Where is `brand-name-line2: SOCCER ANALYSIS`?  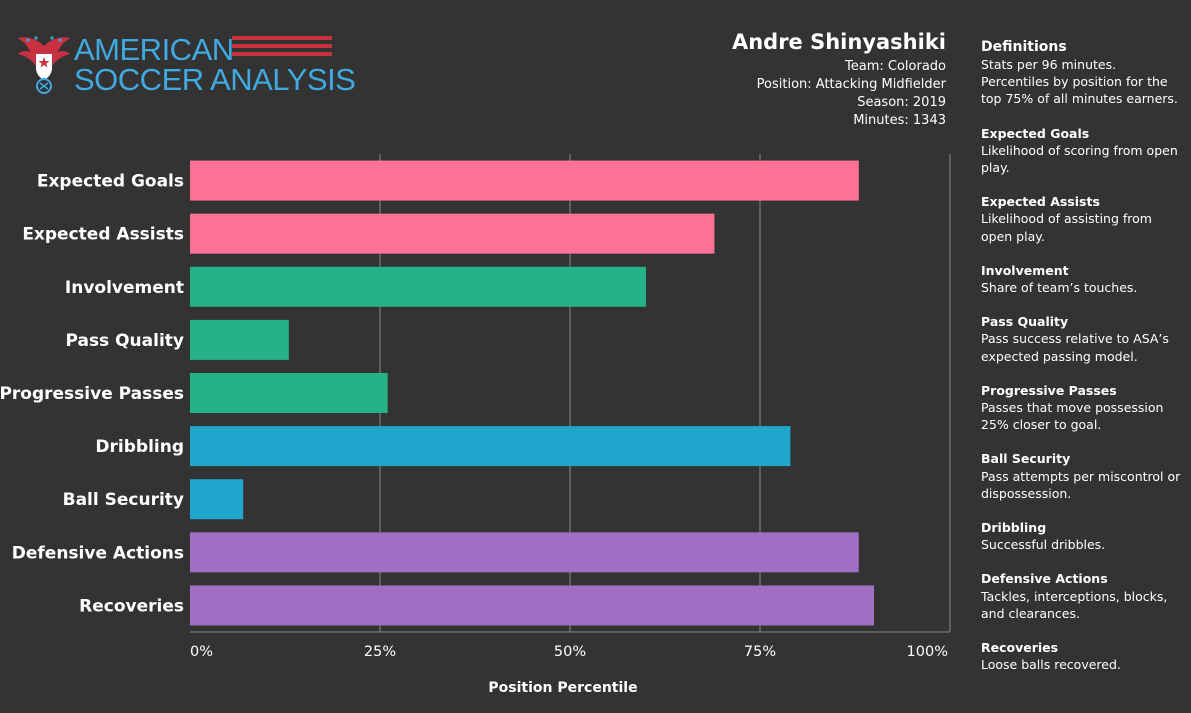
brand-name-line2: SOCCER ANALYSIS is located at coordinates (215, 79).